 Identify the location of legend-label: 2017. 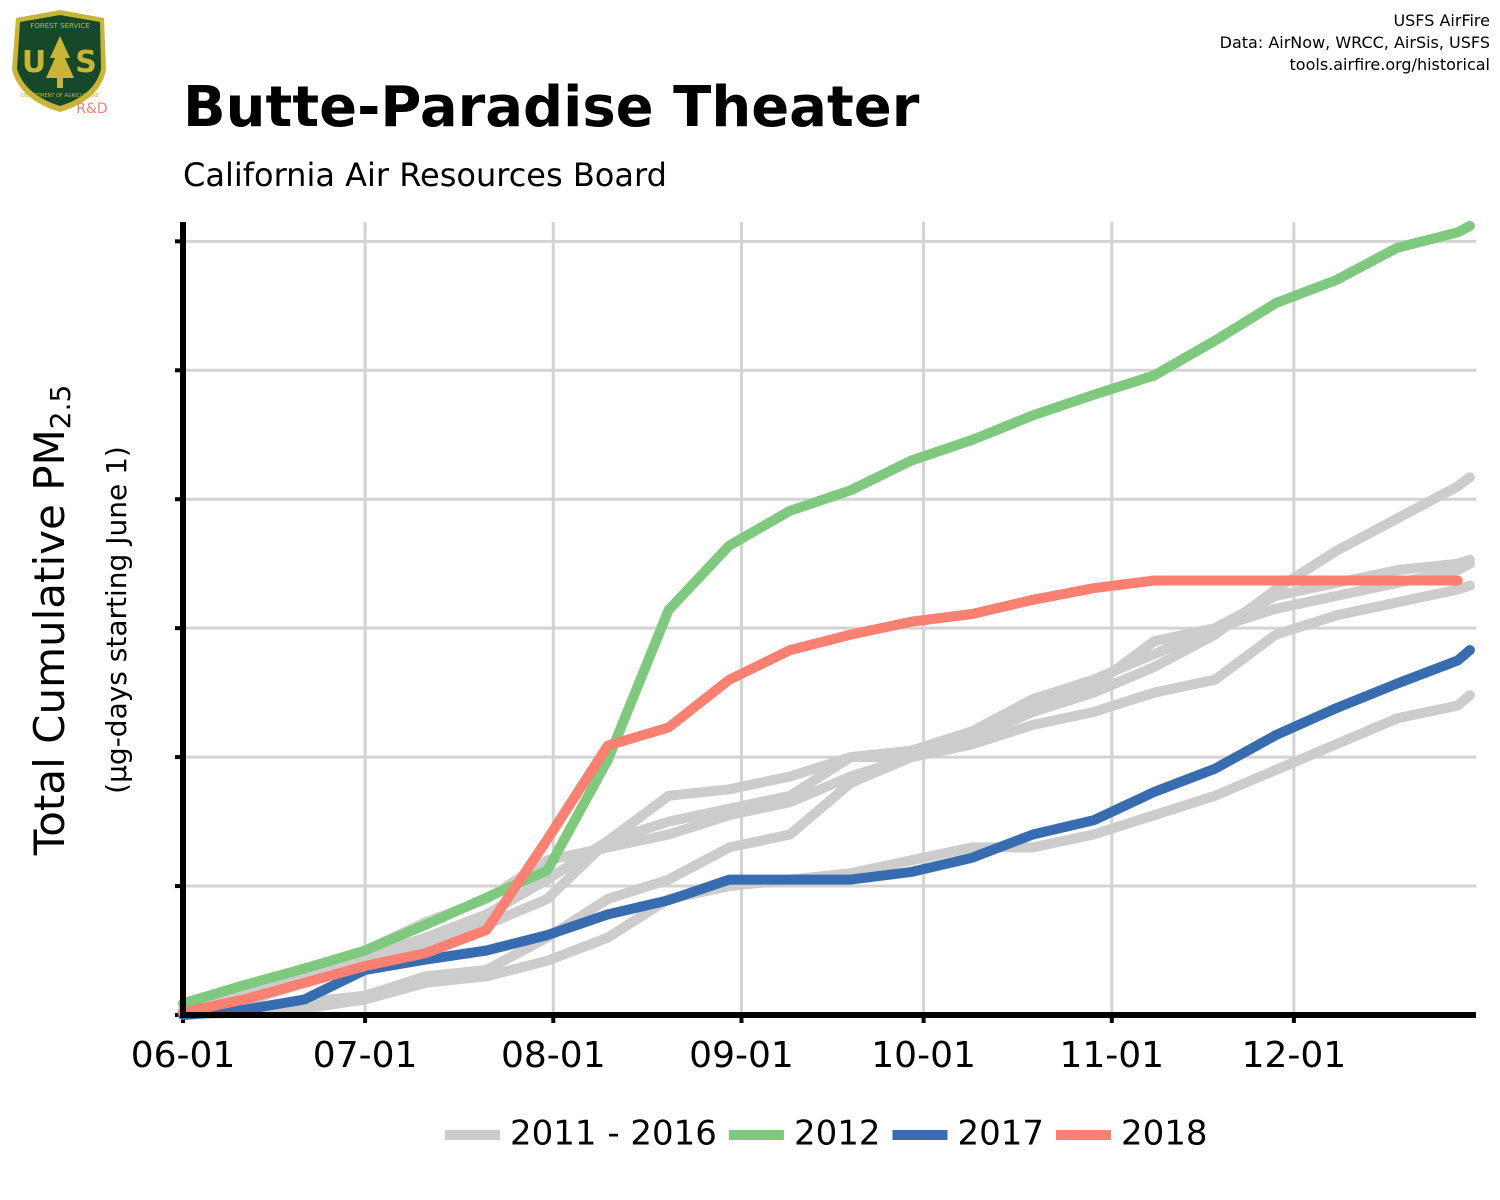
(1000, 1134).